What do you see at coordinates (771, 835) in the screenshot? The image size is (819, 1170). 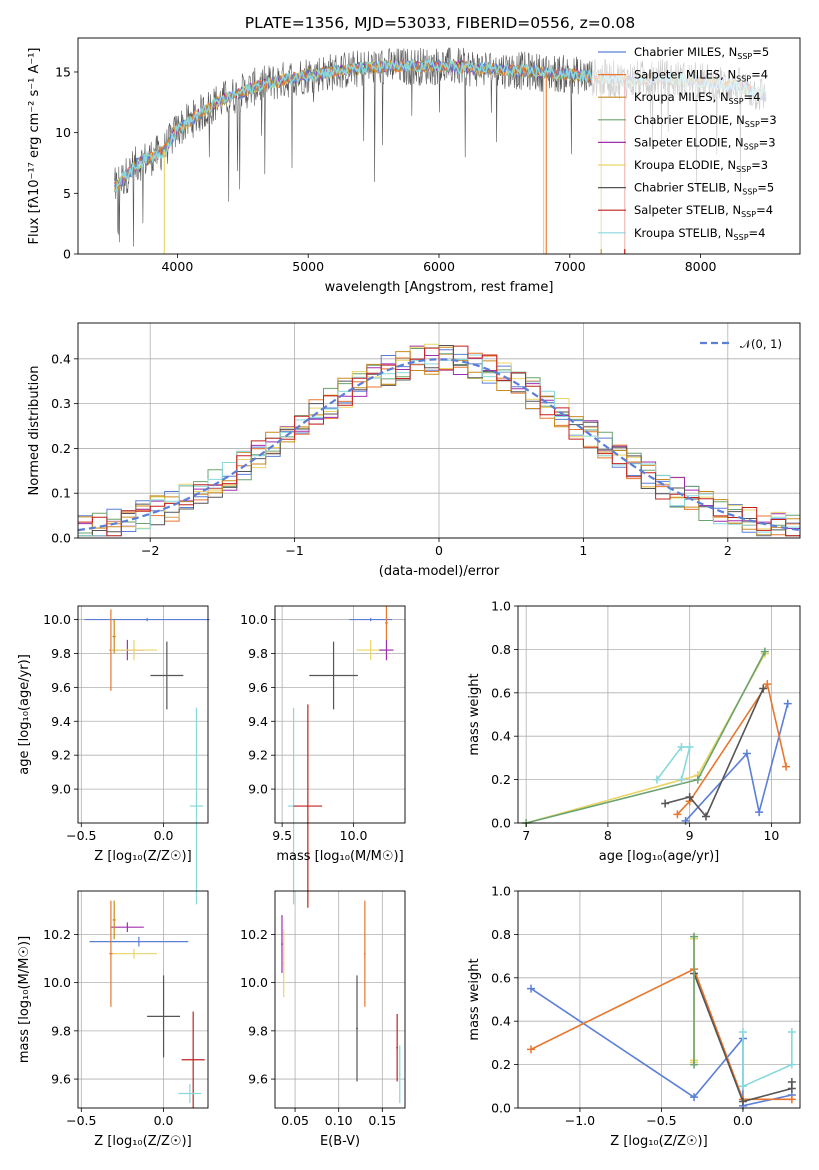 I see `x-tick-label: 10` at bounding box center [771, 835].